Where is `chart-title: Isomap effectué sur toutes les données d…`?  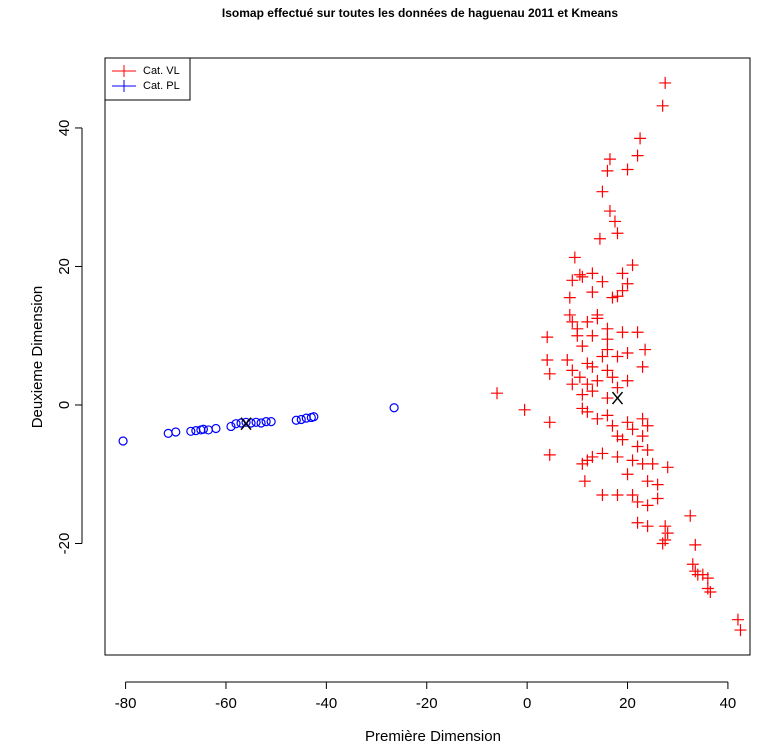
chart-title: Isomap effectué sur toutes les données d… is located at coordinates (420, 13).